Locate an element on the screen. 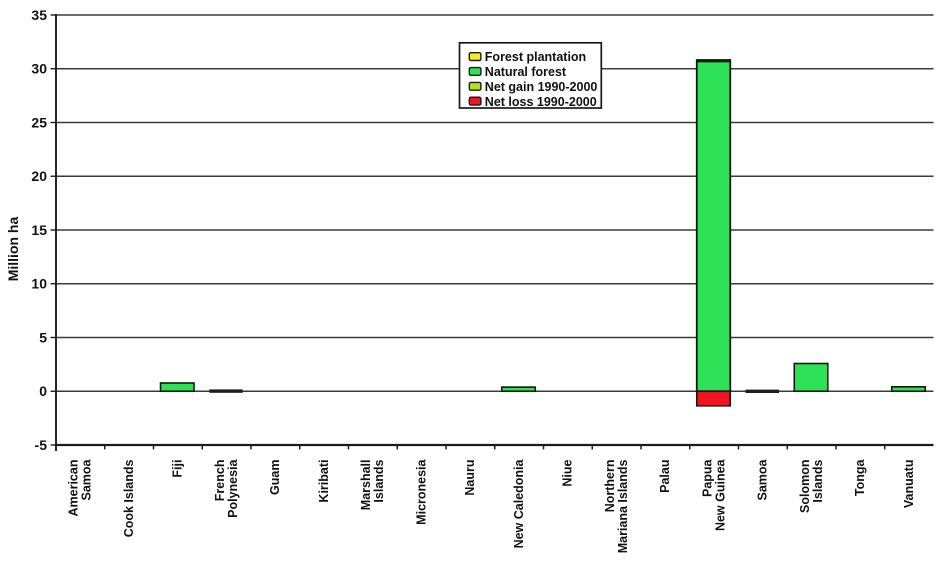  svg-text: 15 is located at coordinates (39, 230).